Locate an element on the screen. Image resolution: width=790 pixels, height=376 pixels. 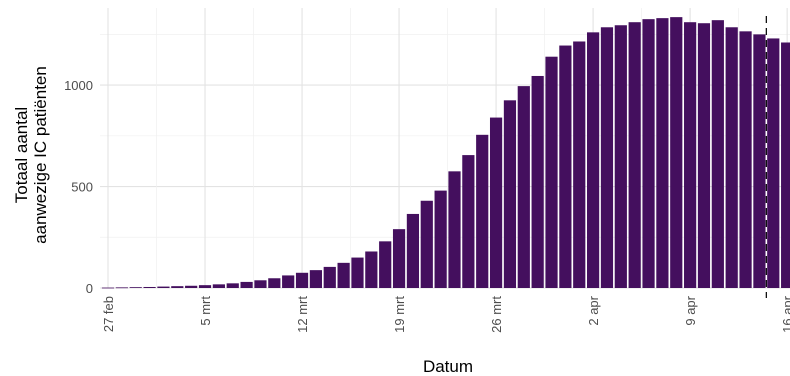
x-tick-label: 27 feb is located at coordinates (108, 314).